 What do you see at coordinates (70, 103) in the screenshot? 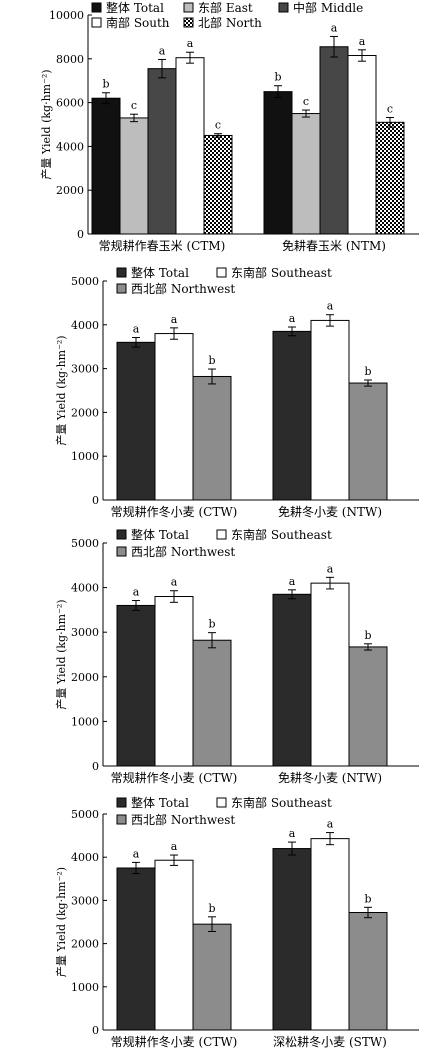
I see `y-tick-label: 6000` at bounding box center [70, 103].